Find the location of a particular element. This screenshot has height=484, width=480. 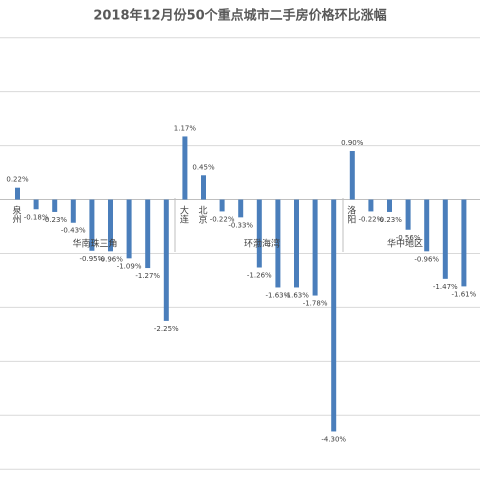

value-label: 0.90% is located at coordinates (352, 143).